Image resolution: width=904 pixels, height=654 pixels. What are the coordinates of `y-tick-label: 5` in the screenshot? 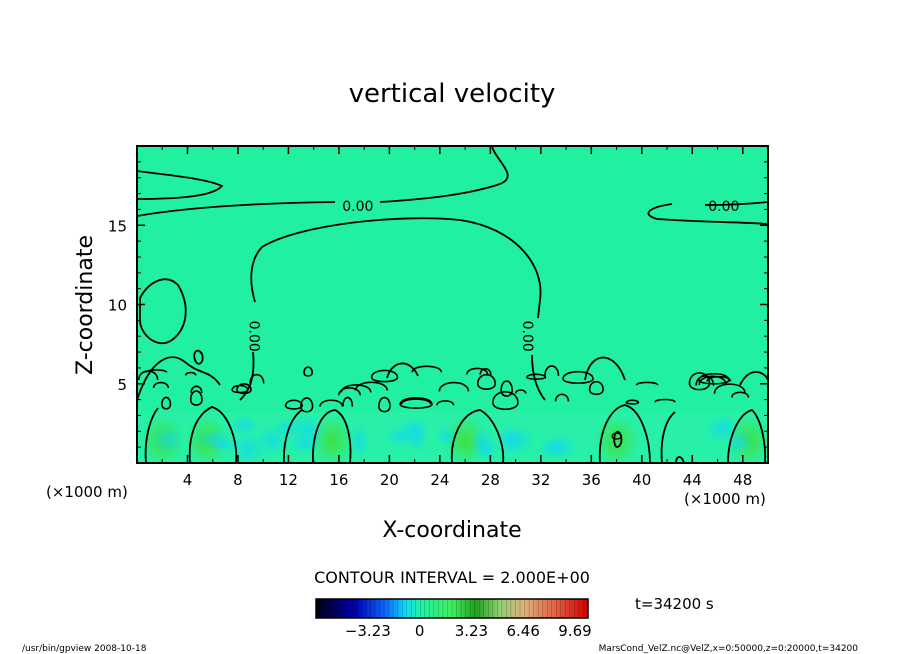 It's located at (122, 385).